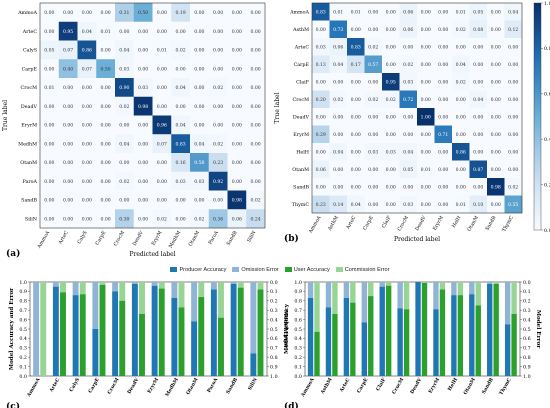  I want to click on y-tick-label: DeadV, so click(301, 118).